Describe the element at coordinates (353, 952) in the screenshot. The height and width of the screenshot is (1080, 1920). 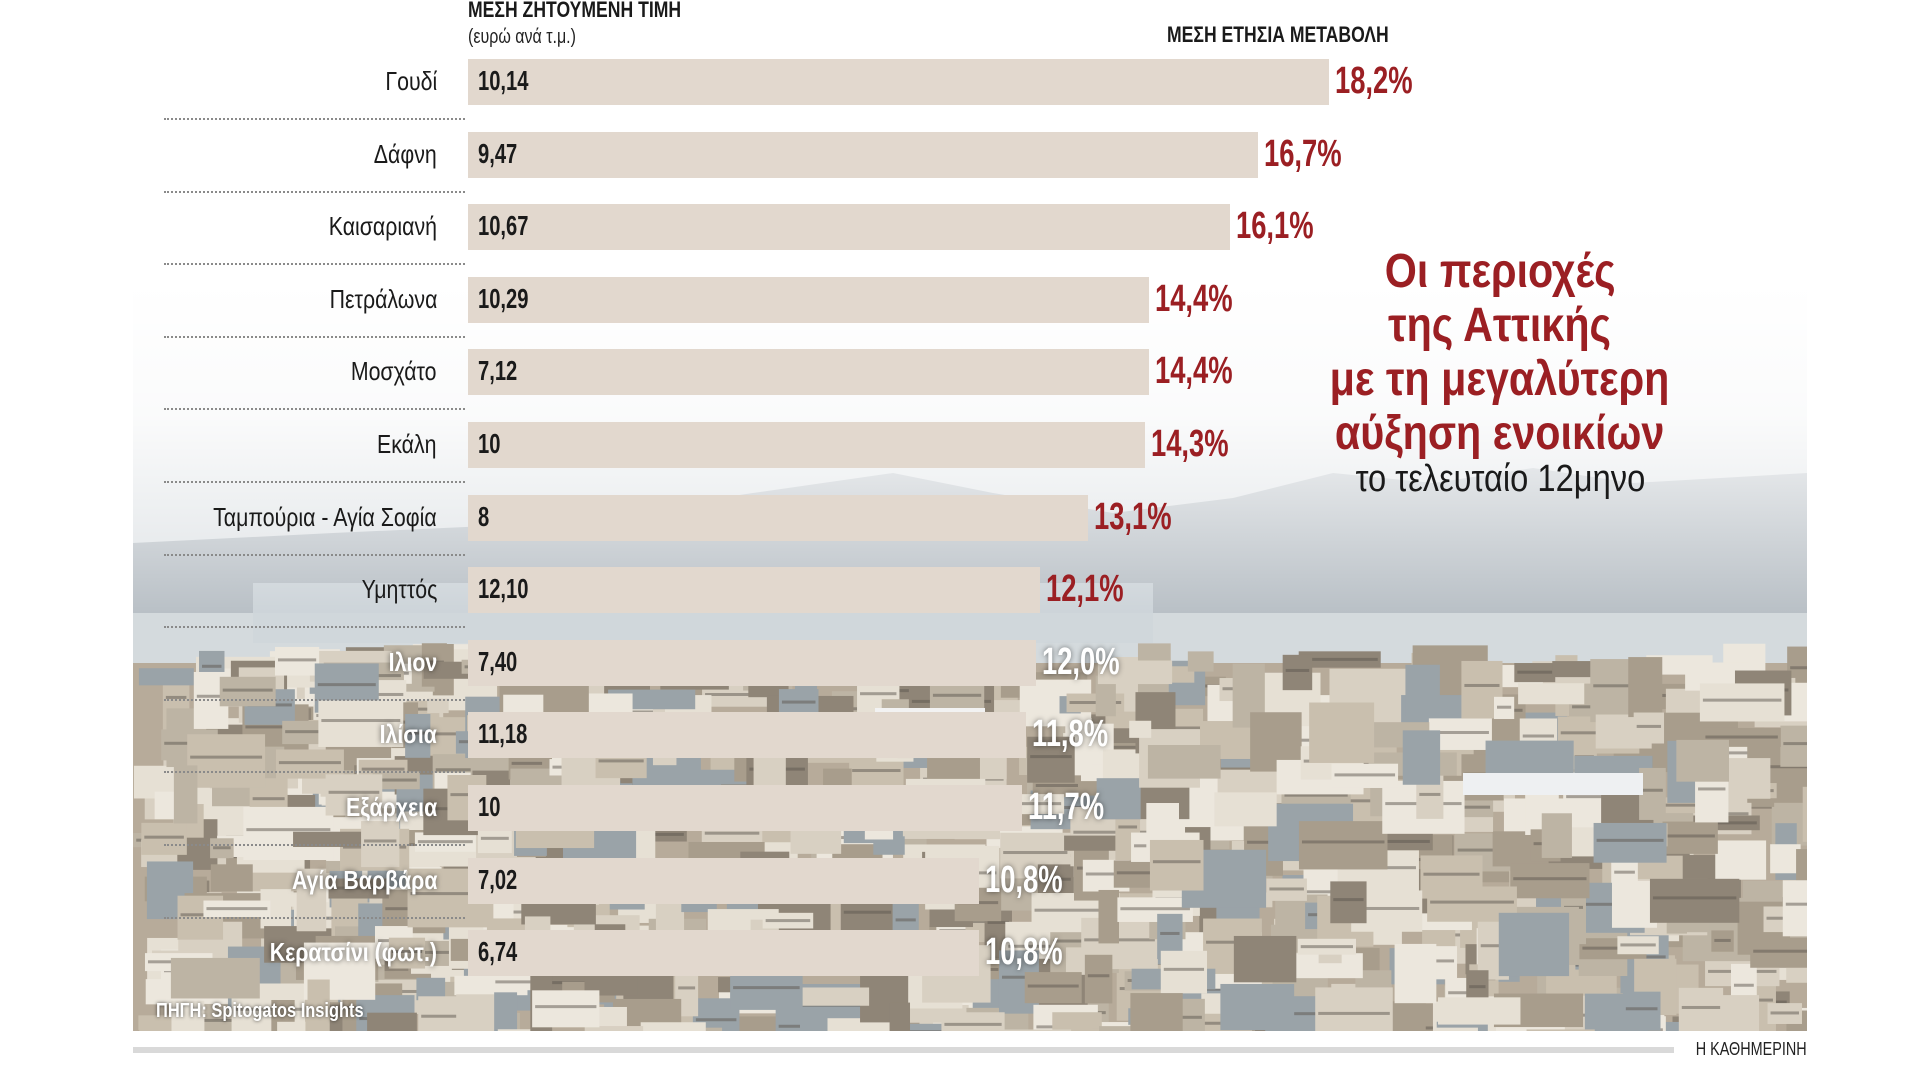
I see `category-label: Κερατσίνι (φωτ.)` at that location.